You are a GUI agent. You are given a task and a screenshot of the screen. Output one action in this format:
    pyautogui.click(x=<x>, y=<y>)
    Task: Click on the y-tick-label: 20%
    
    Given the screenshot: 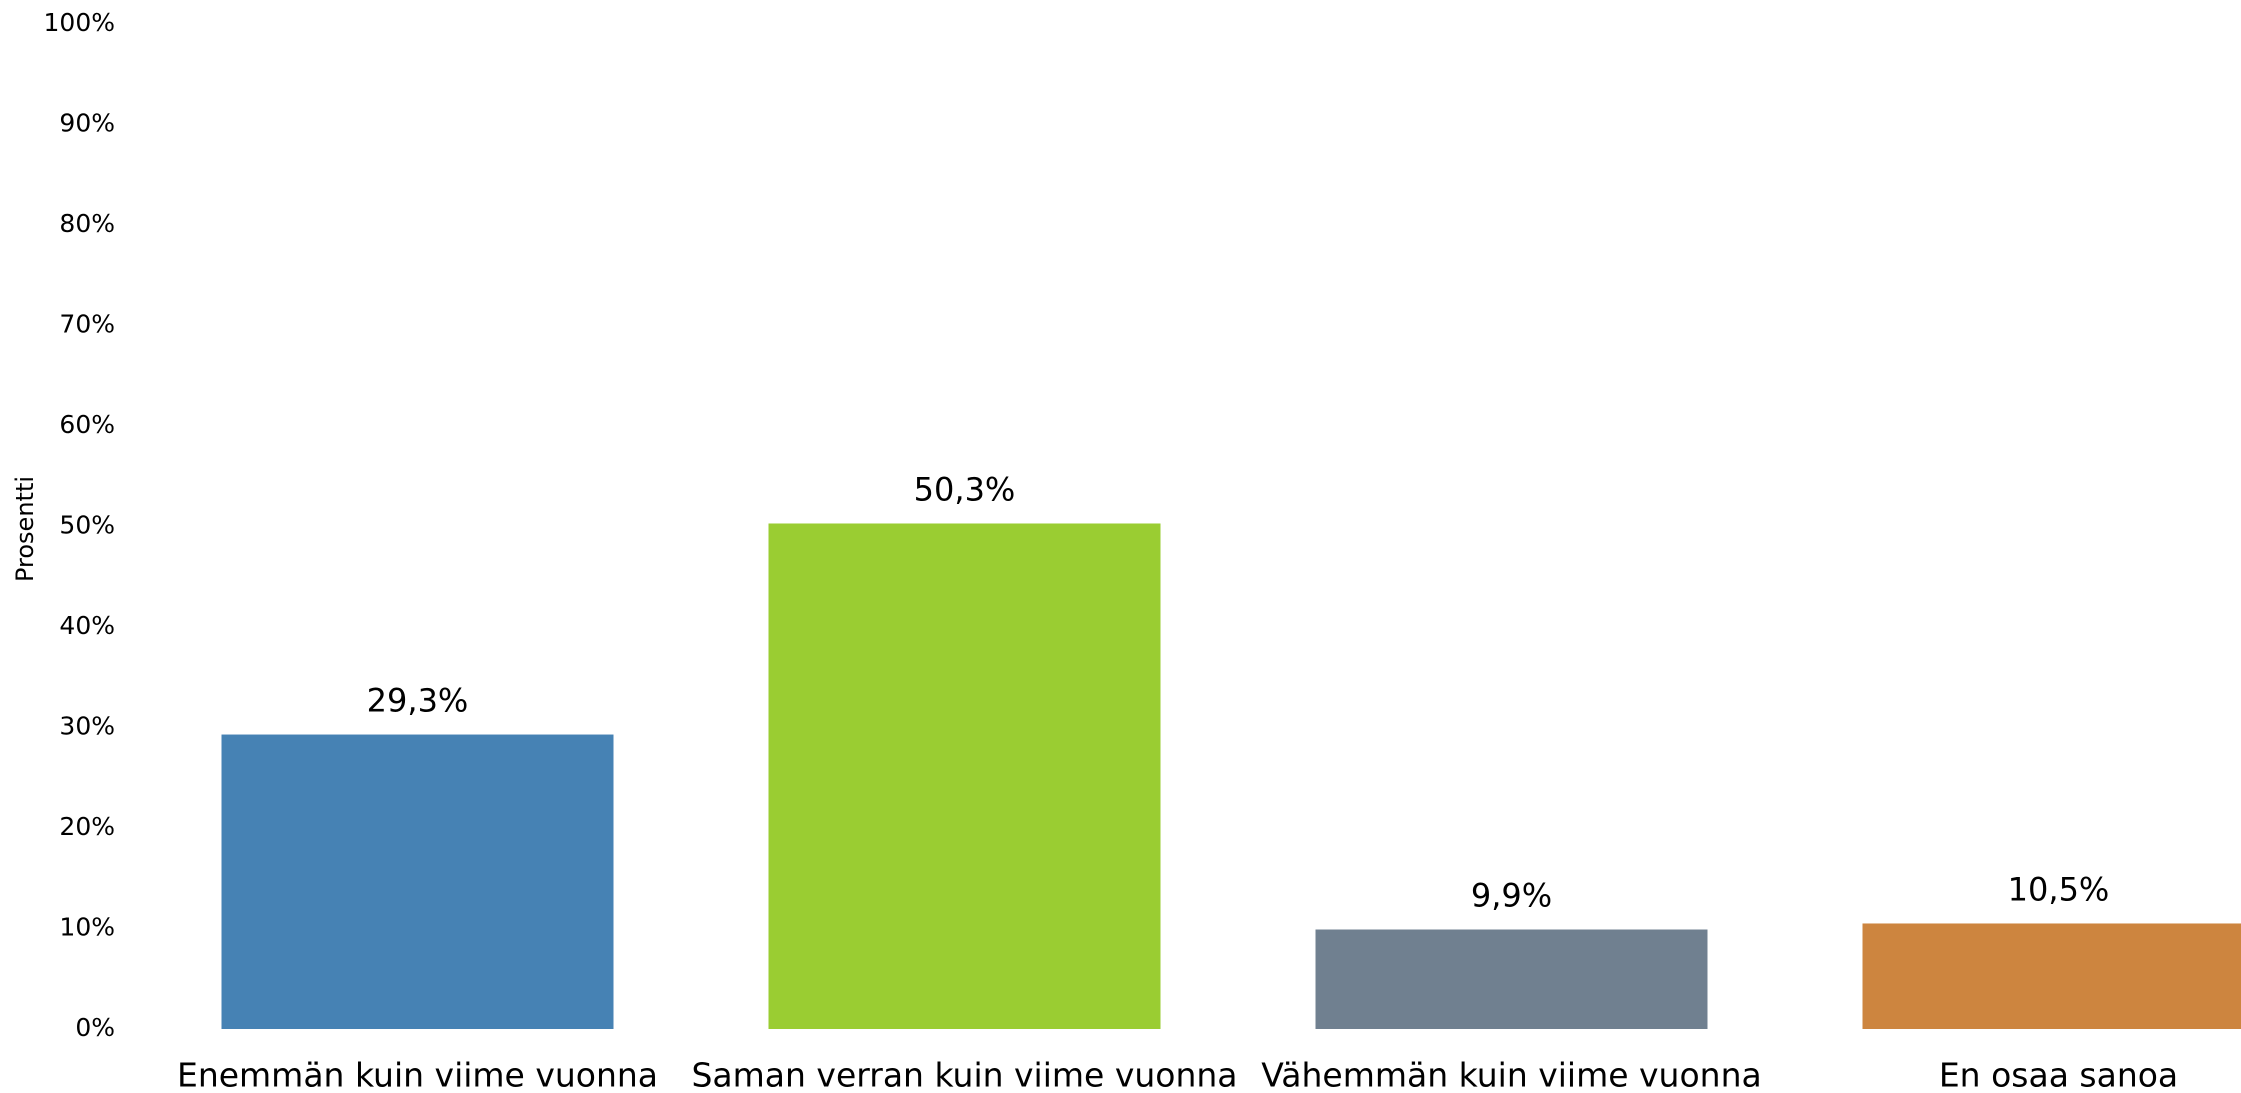 What is the action you would take?
    pyautogui.click(x=87, y=826)
    